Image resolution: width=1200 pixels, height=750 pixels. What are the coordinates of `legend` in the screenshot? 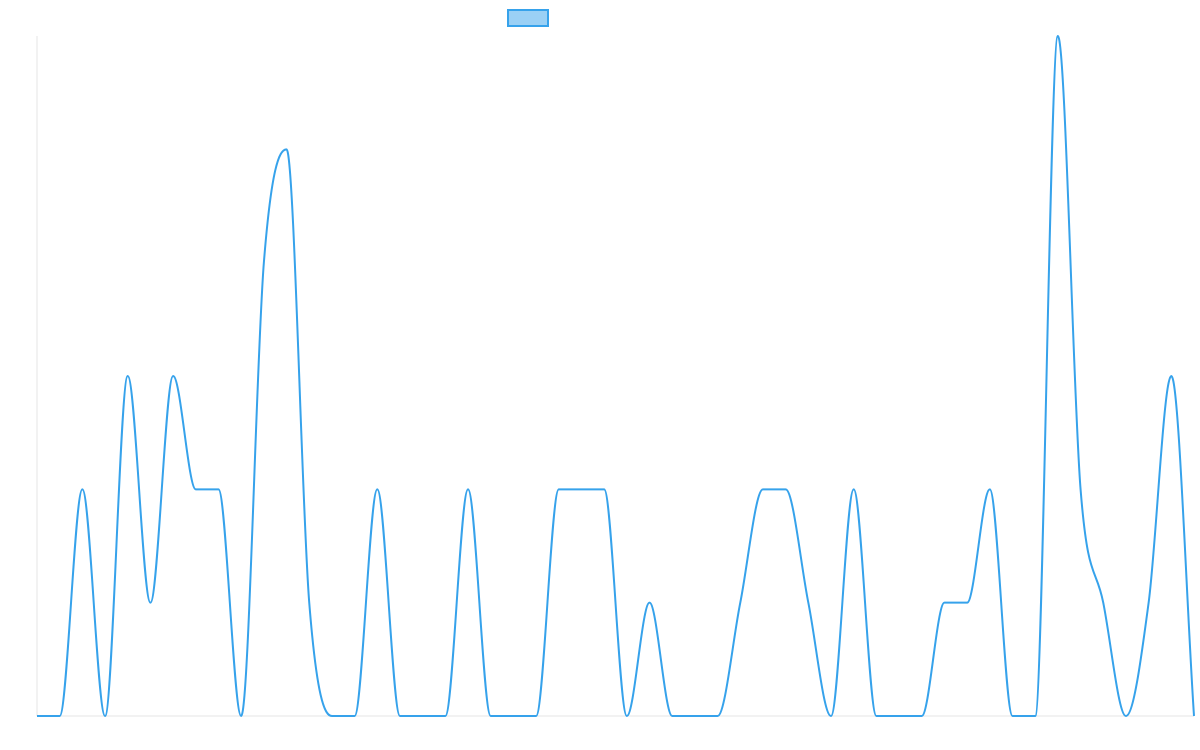 It's located at (528, 18).